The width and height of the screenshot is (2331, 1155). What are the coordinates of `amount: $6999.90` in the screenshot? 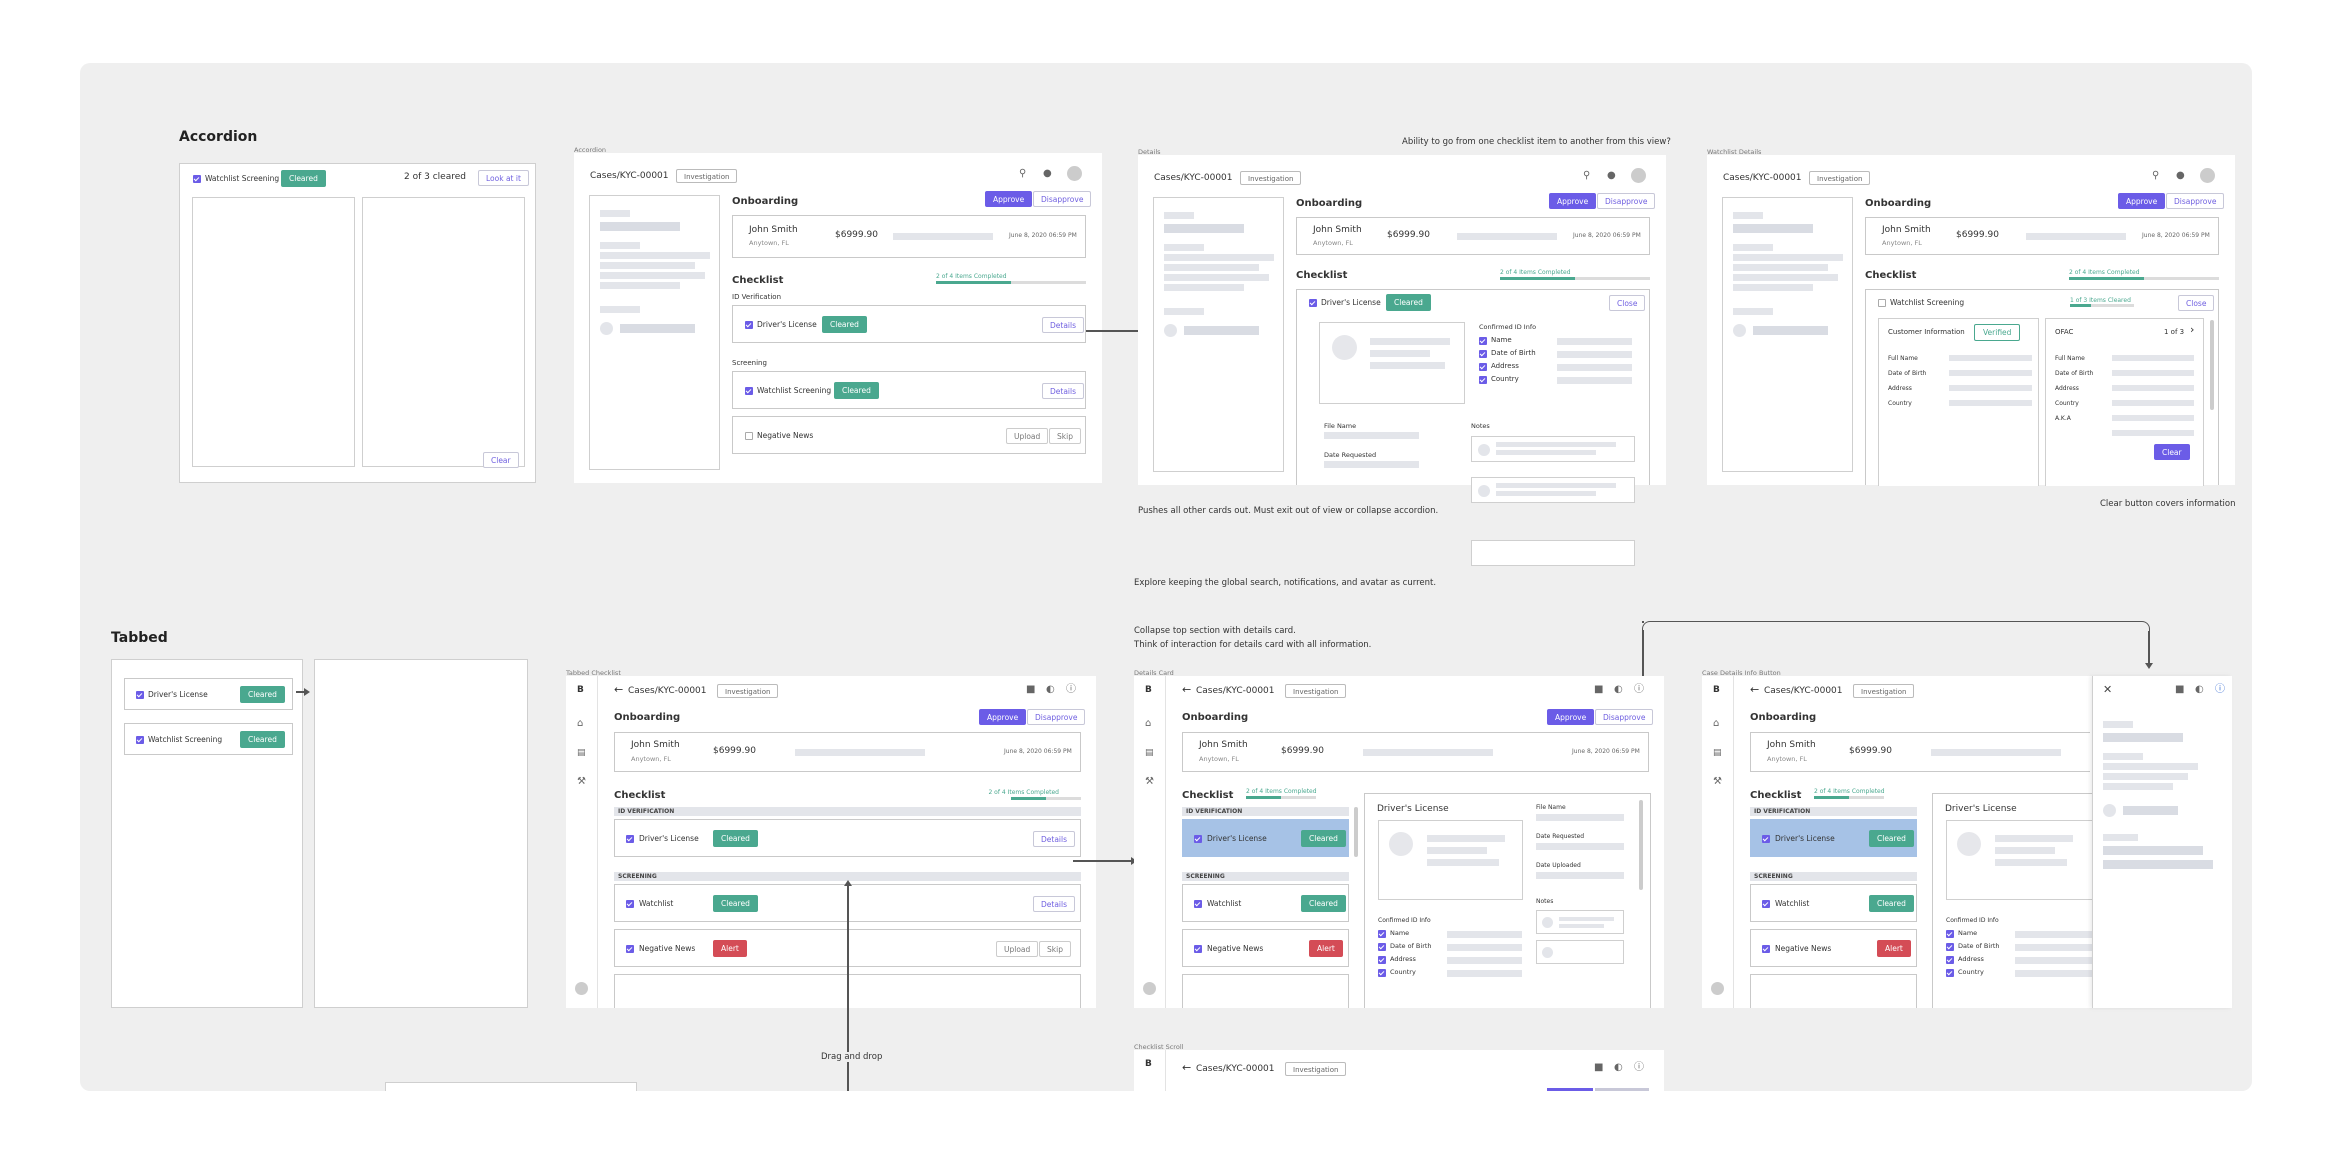 It's located at (856, 235).